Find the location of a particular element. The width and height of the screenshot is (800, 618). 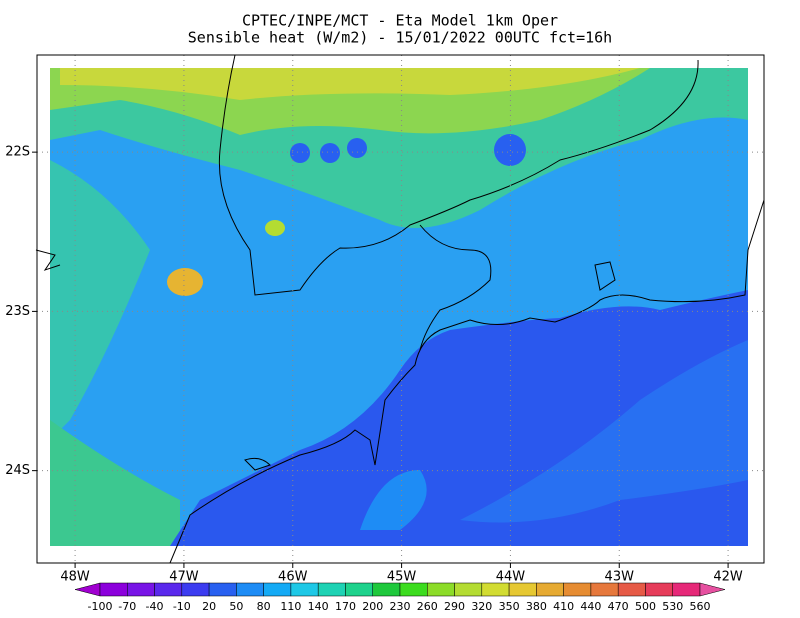

colorbar-label: -40 is located at coordinates (155, 606).